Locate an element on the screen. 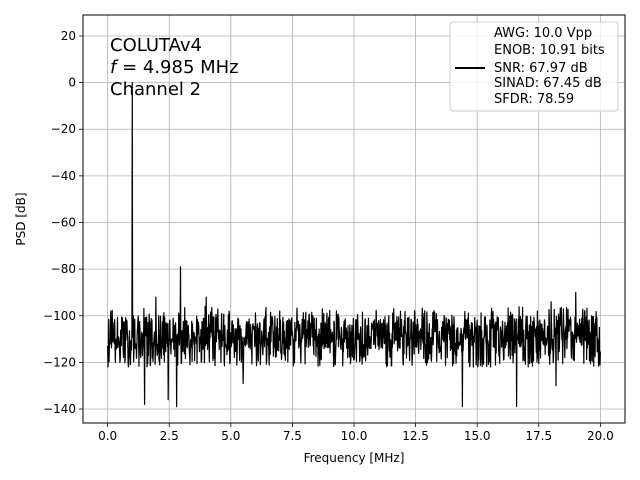  y-tick-label: −80 is located at coordinates (63, 269).